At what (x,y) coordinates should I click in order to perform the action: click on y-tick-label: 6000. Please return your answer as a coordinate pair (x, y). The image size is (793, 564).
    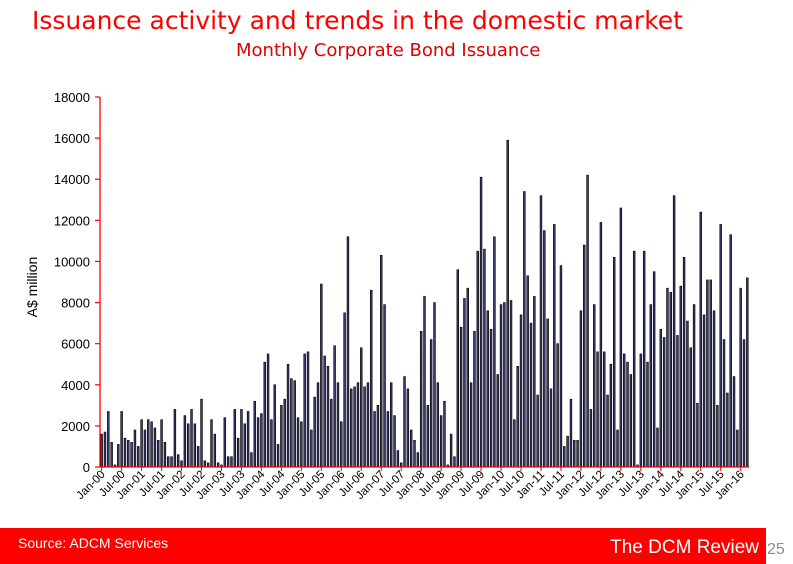
    Looking at the image, I should click on (75, 344).